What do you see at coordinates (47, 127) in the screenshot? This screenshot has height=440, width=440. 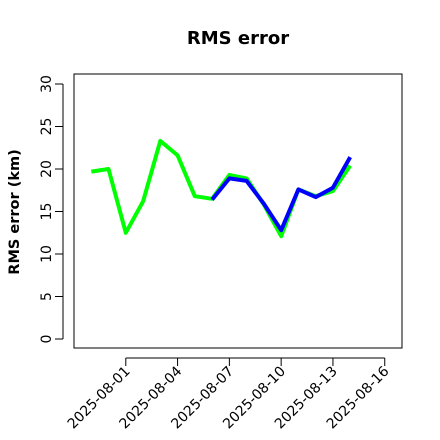 I see `y-tick-label: 25` at bounding box center [47, 127].